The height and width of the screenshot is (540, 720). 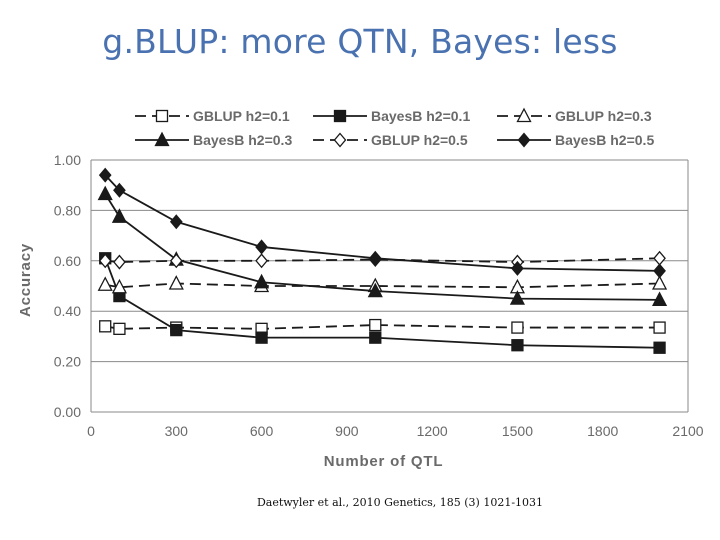 What do you see at coordinates (67, 261) in the screenshot?
I see `y-tick-label: 0.60` at bounding box center [67, 261].